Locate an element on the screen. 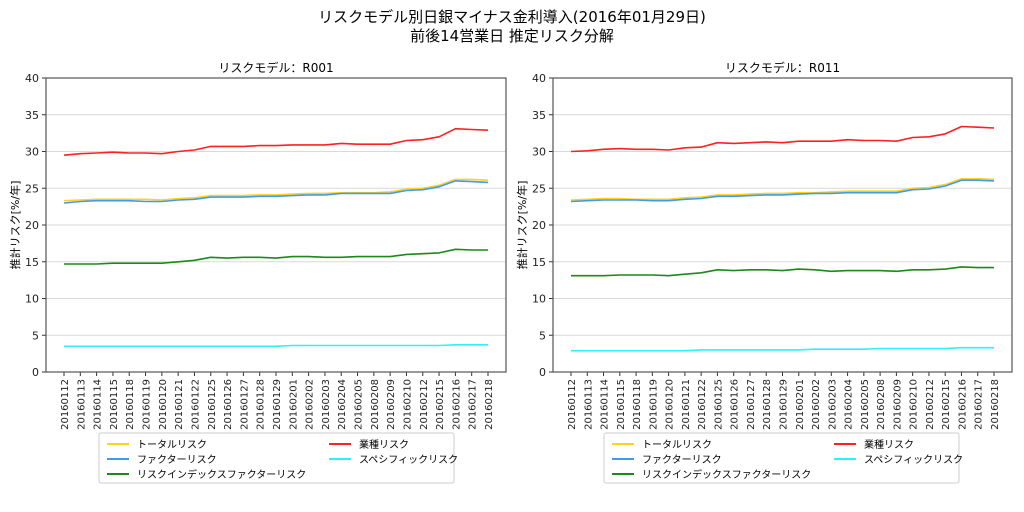 This screenshot has height=512, width=1024. panel-title: リスクモデル：R011 is located at coordinates (782, 67).